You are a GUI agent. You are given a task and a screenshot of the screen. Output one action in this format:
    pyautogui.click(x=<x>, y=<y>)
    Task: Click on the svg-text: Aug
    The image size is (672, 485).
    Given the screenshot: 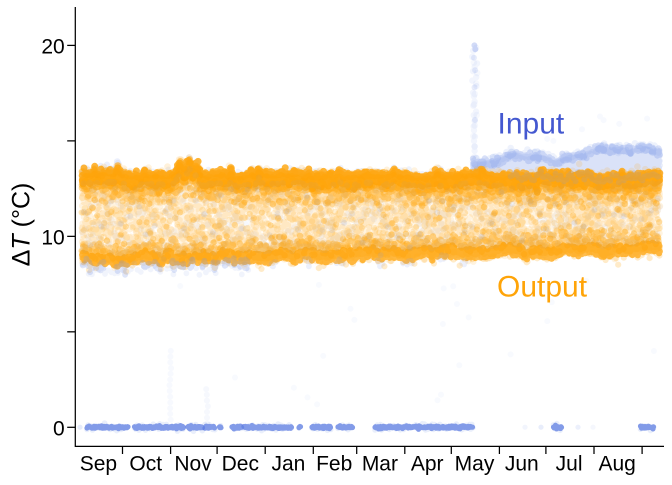 What is the action you would take?
    pyautogui.click(x=617, y=464)
    